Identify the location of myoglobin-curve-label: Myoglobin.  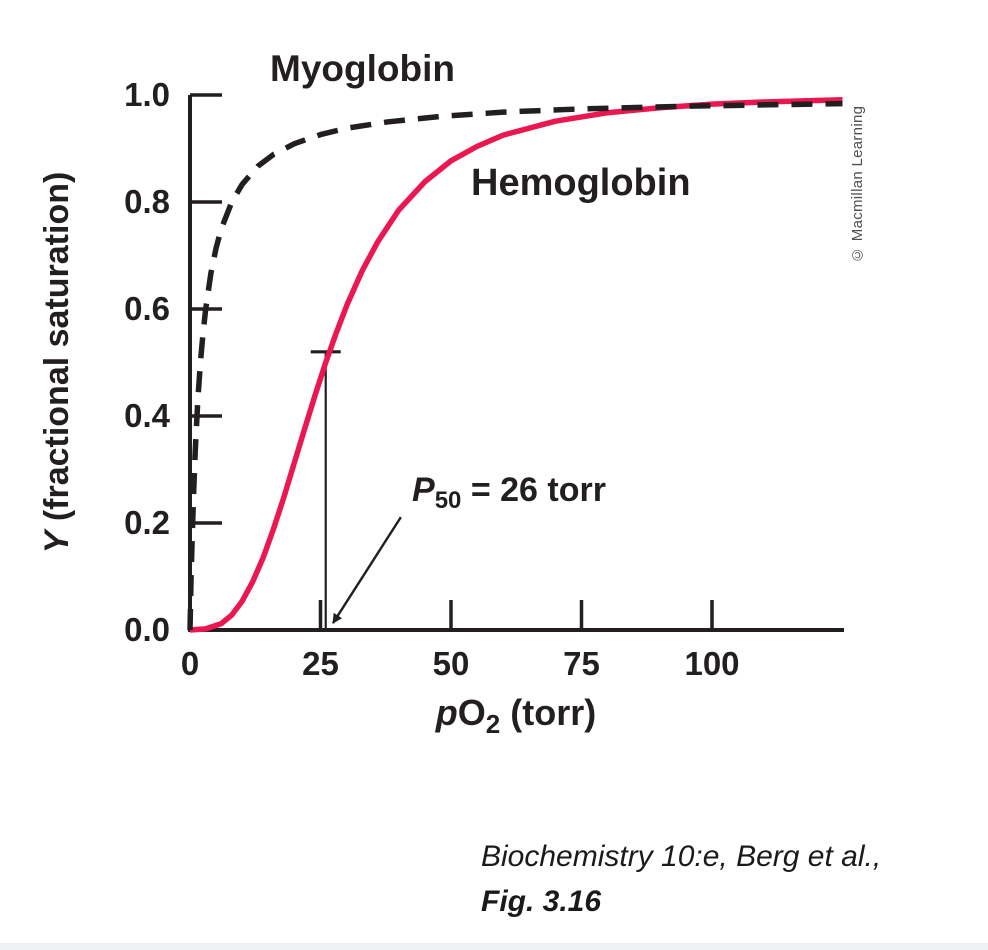
(362, 68).